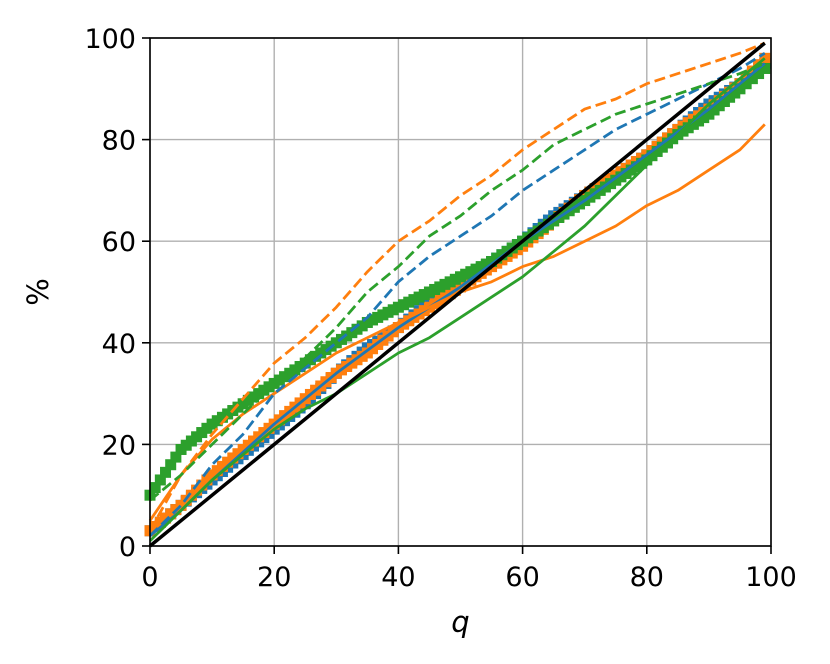  I want to click on y-tick-label: 20, so click(119, 445).